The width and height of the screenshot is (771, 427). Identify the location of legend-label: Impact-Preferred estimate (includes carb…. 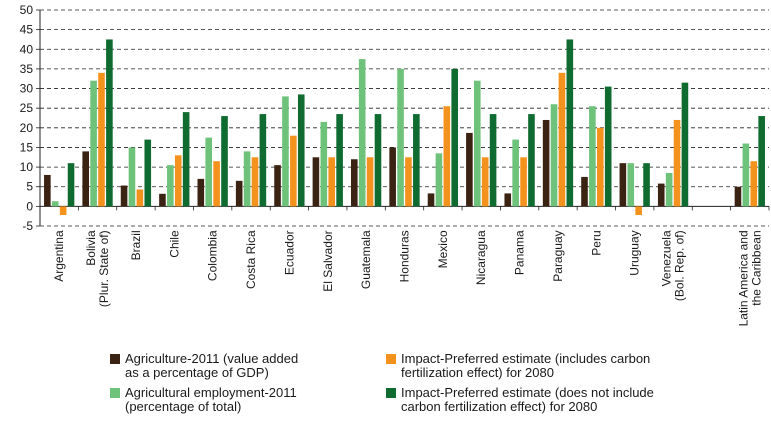
(525, 358).